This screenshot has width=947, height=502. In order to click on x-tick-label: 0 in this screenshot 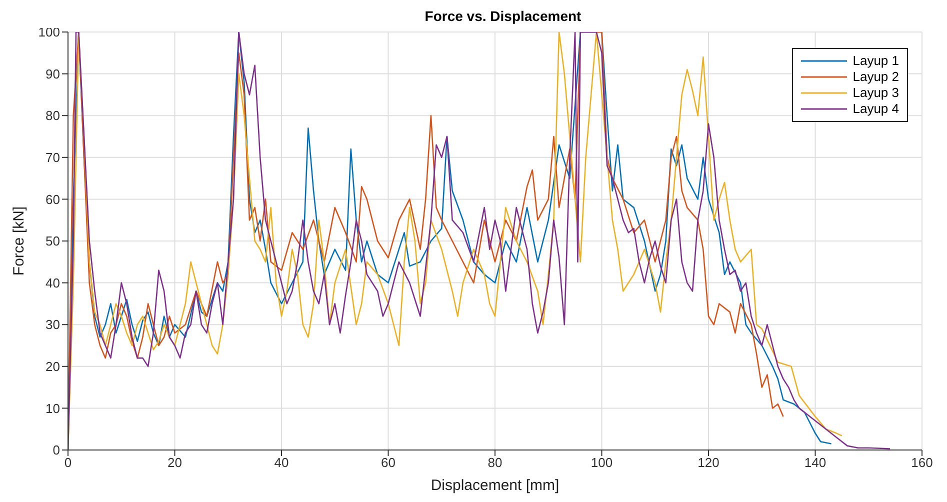, I will do `click(68, 462)`.